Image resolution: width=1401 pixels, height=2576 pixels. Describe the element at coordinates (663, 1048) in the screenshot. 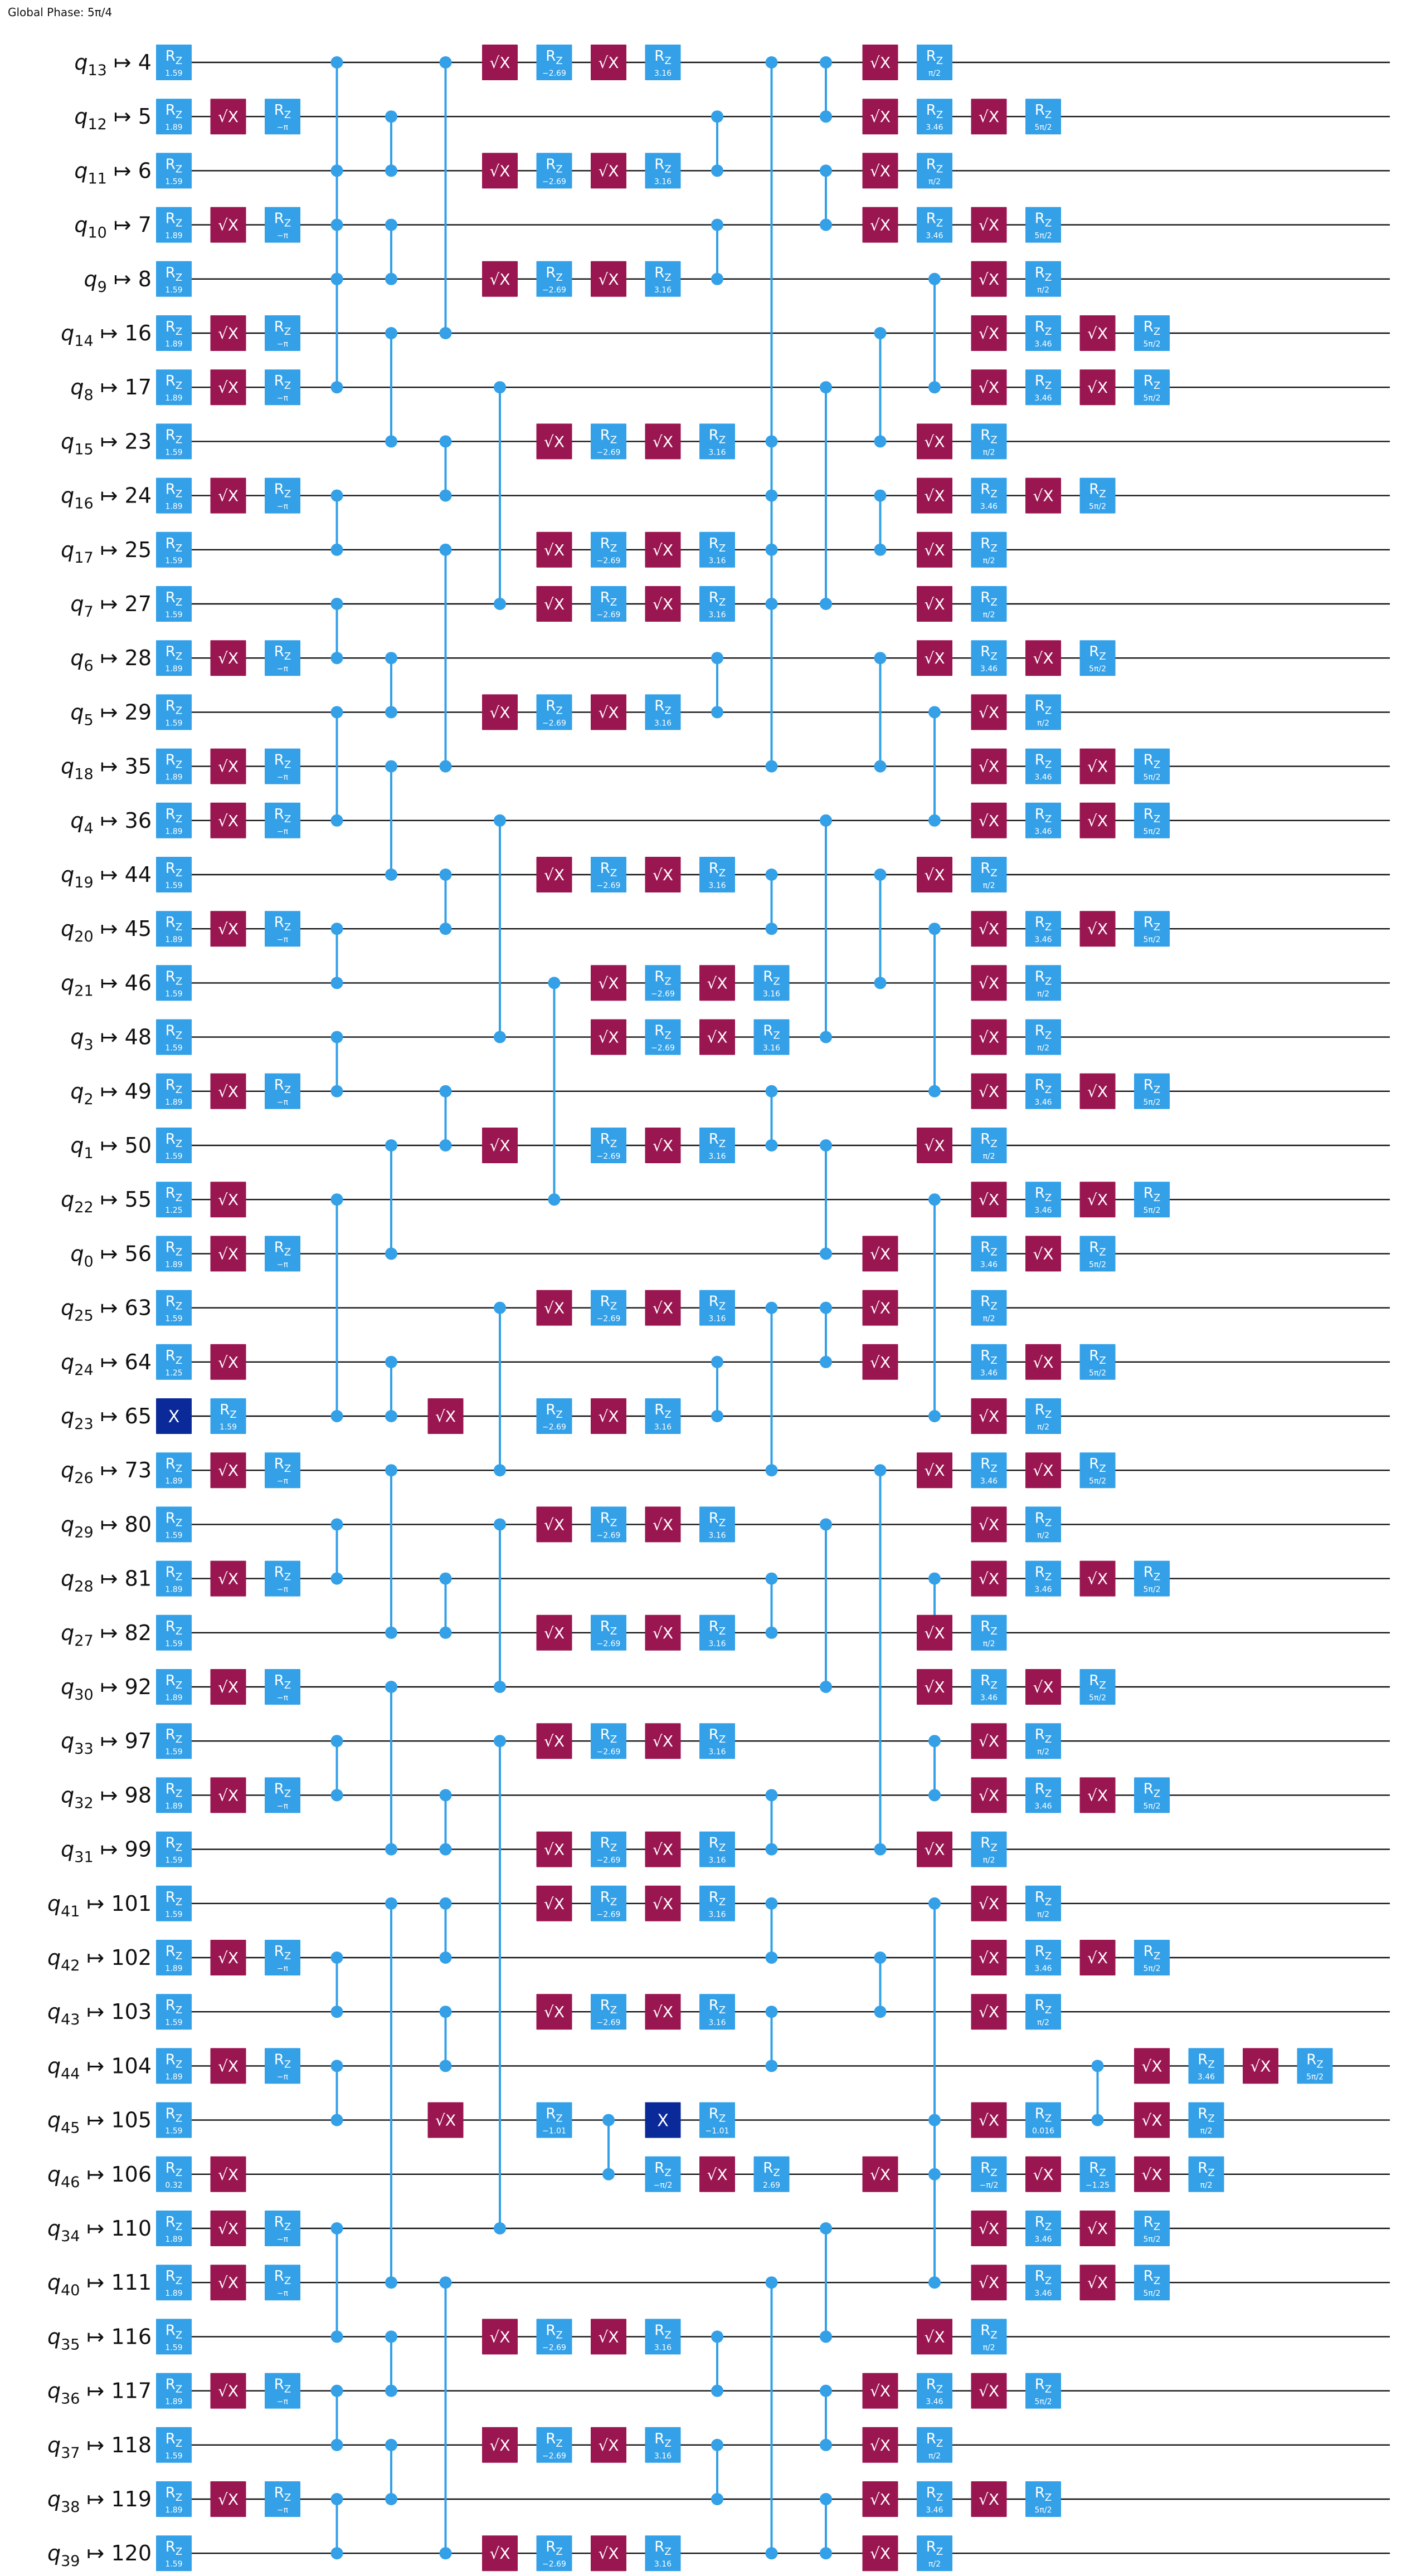

I see `rz-gate-param: −2.69` at that location.